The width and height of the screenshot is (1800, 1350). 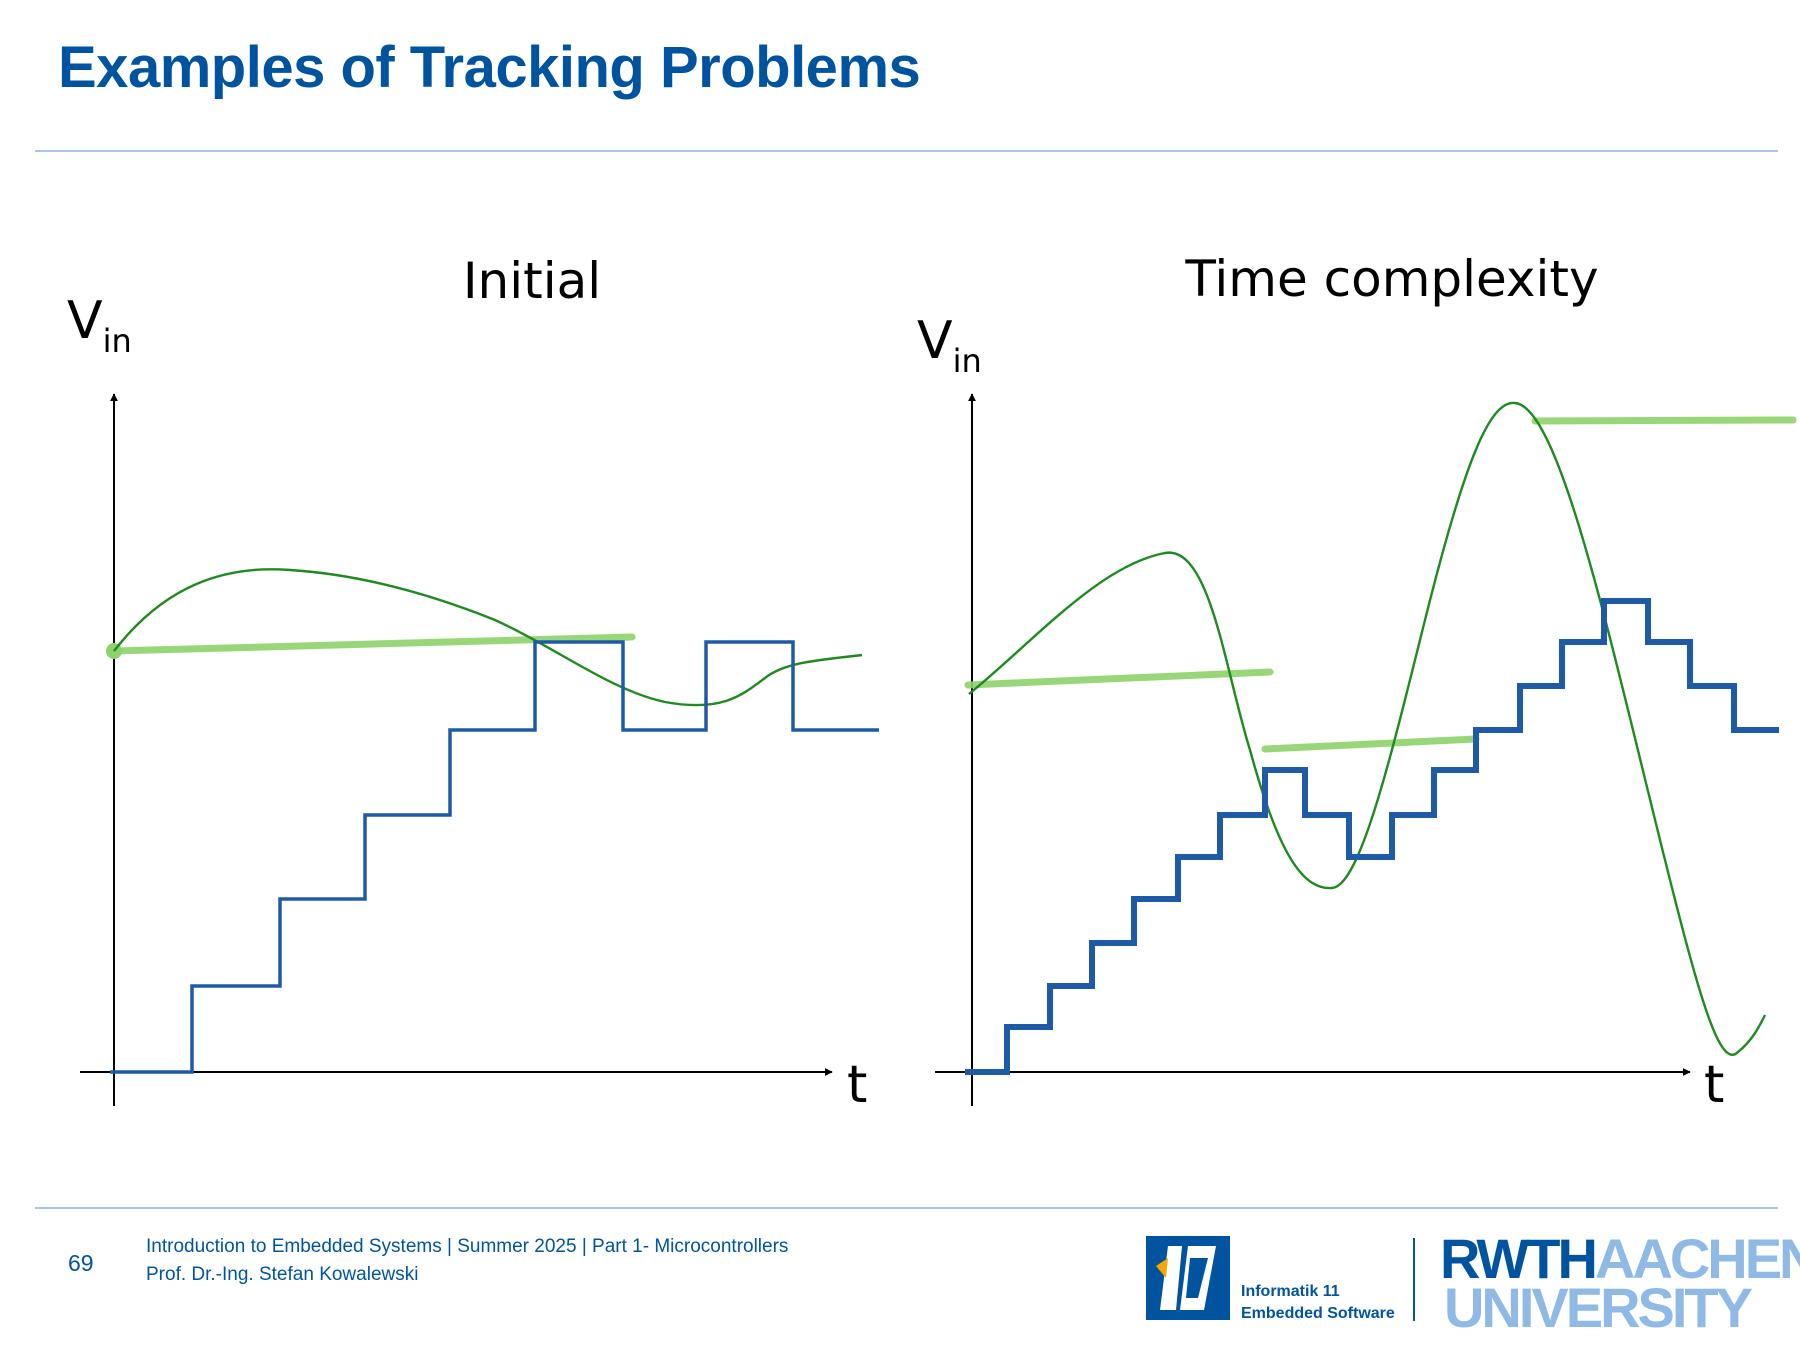 I want to click on x-axis-label-time-complexity: t, so click(x=1714, y=1085).